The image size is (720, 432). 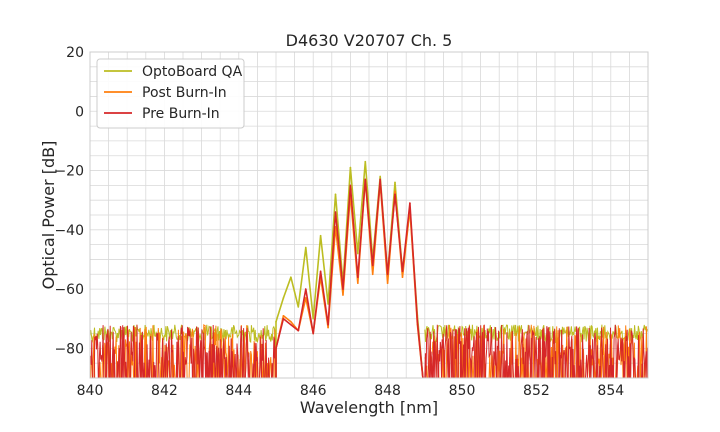 I want to click on series-lines, so click(x=349, y=269).